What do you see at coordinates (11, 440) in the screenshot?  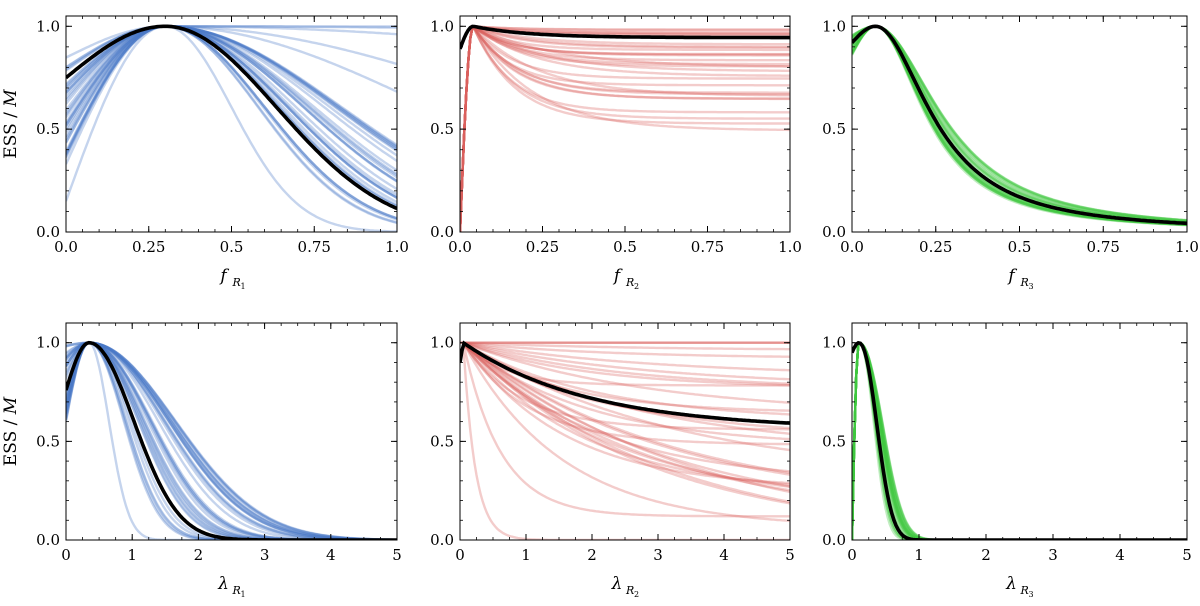 I see `y-axis-label-text: ESS /` at bounding box center [11, 440].